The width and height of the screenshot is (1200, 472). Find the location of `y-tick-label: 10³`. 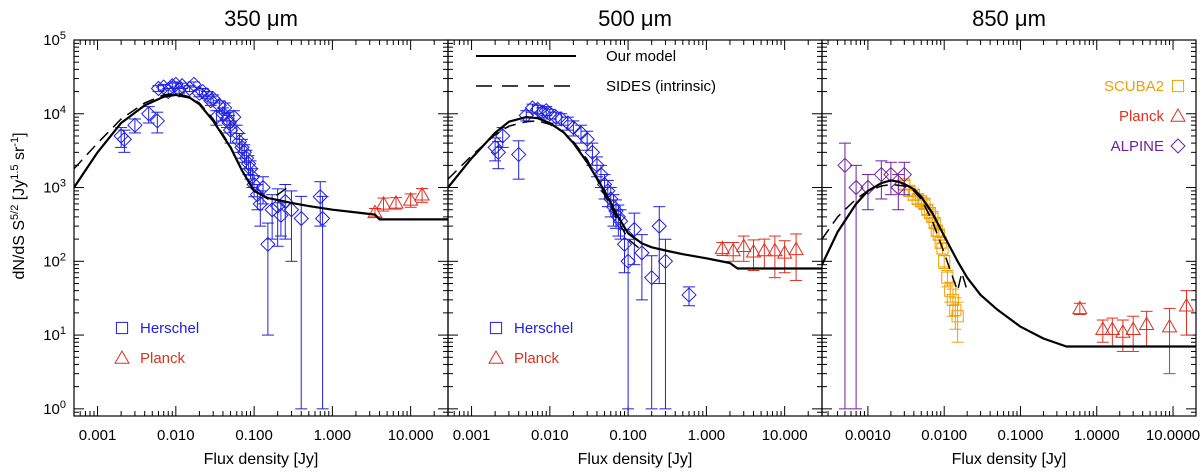

y-tick-label: 10³ is located at coordinates (54, 187).